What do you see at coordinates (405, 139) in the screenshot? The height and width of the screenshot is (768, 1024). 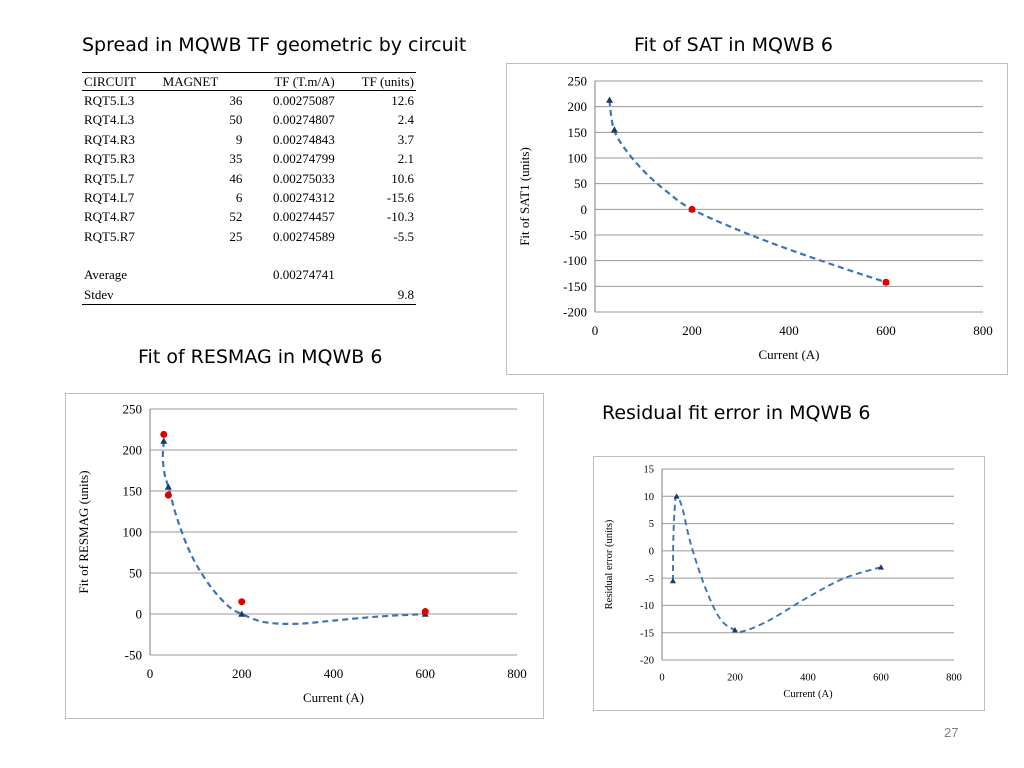 I see `cell-tf-units: 3.7` at bounding box center [405, 139].